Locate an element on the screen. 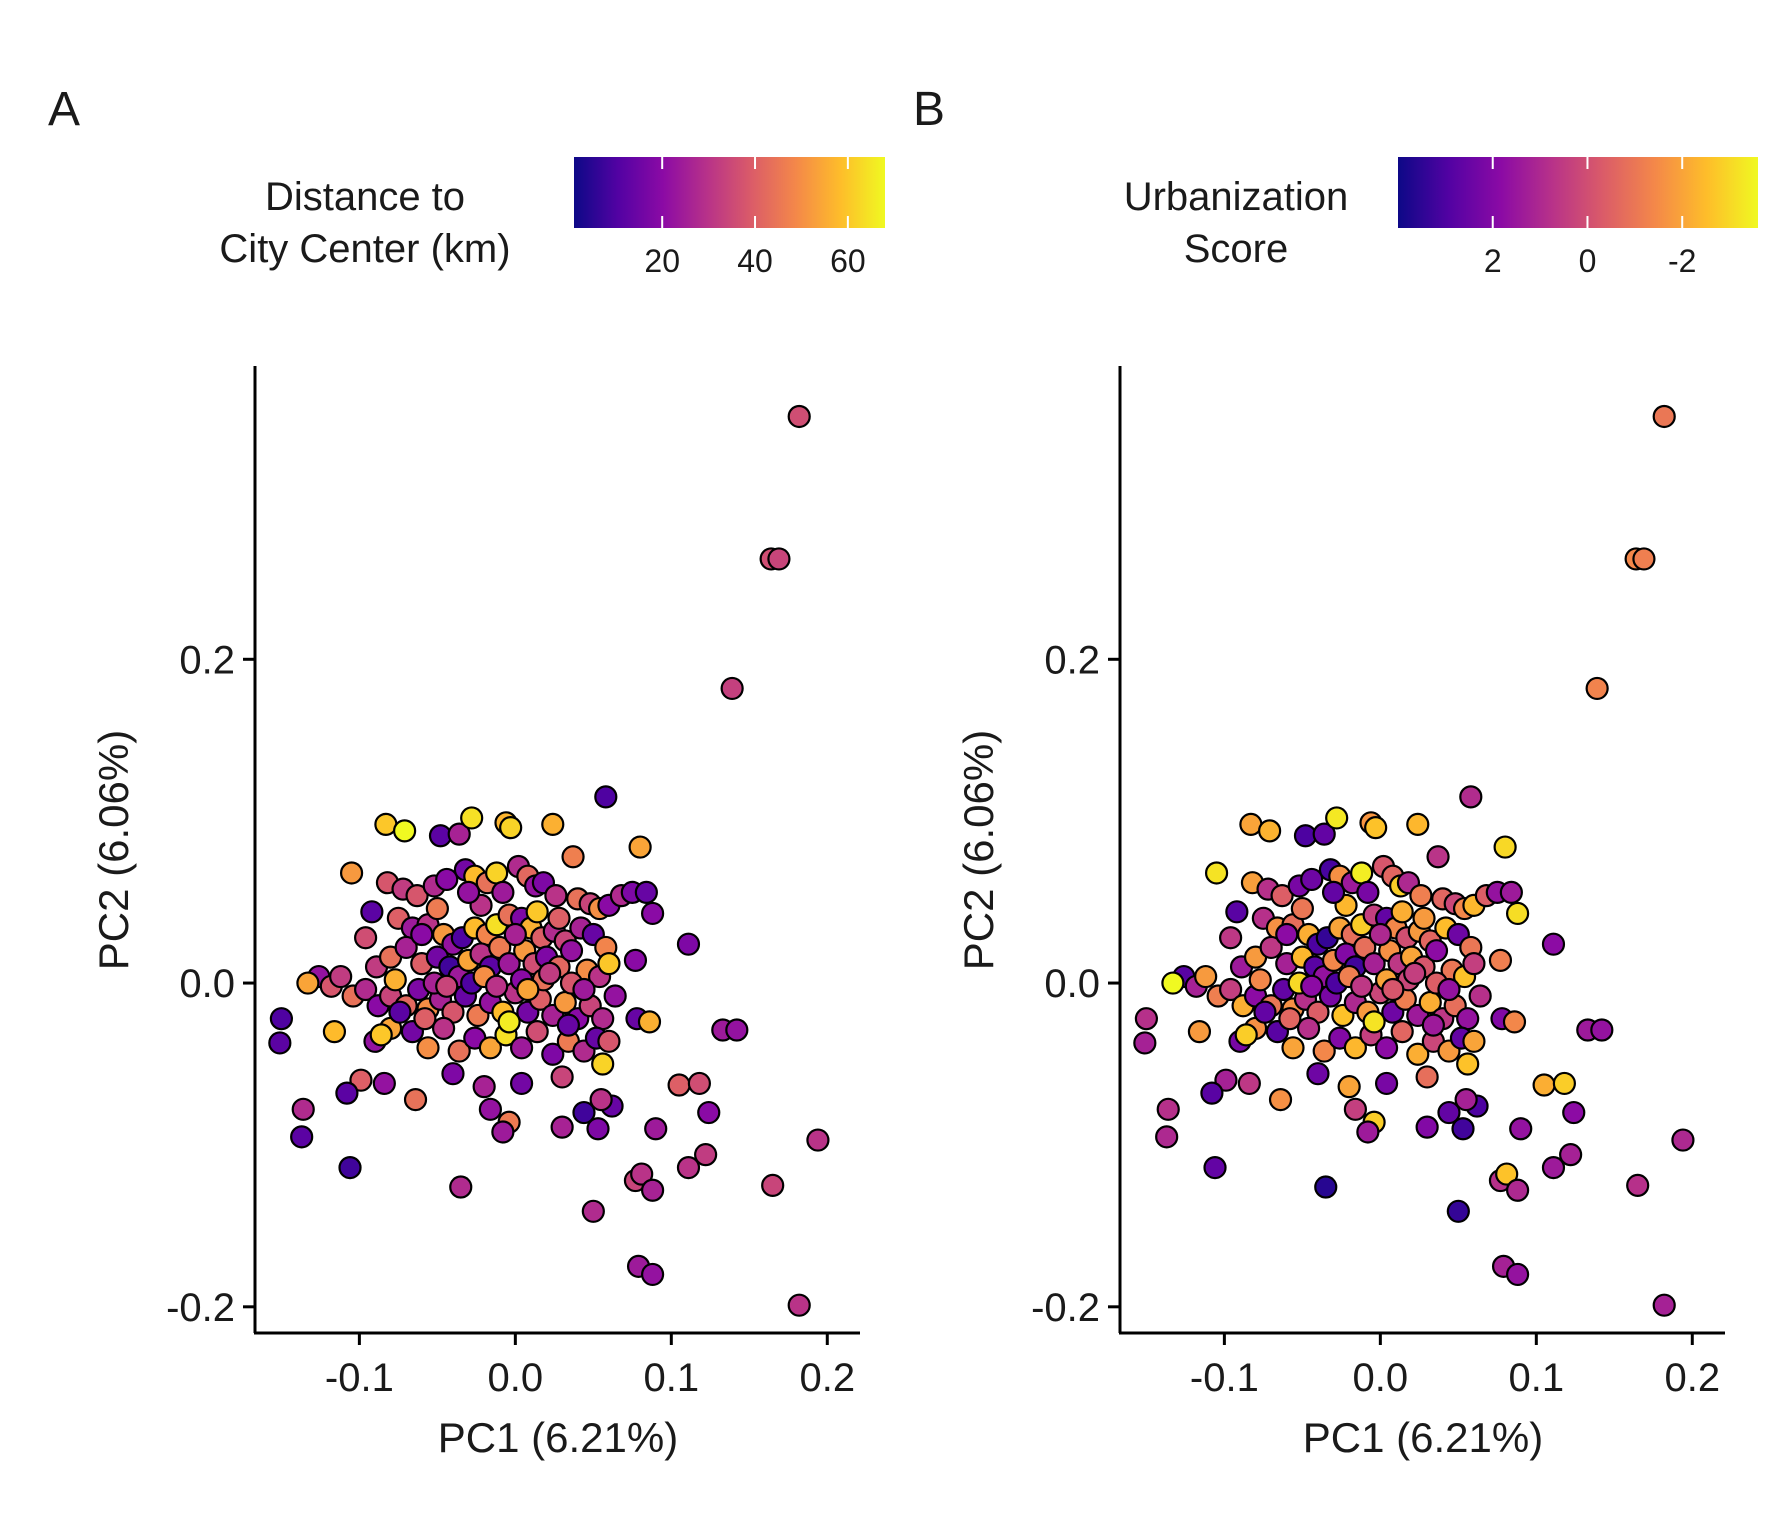 Image resolution: width=1771 pixels, height=1535 pixels. y-tick-label: 0.2 is located at coordinates (1072, 660).